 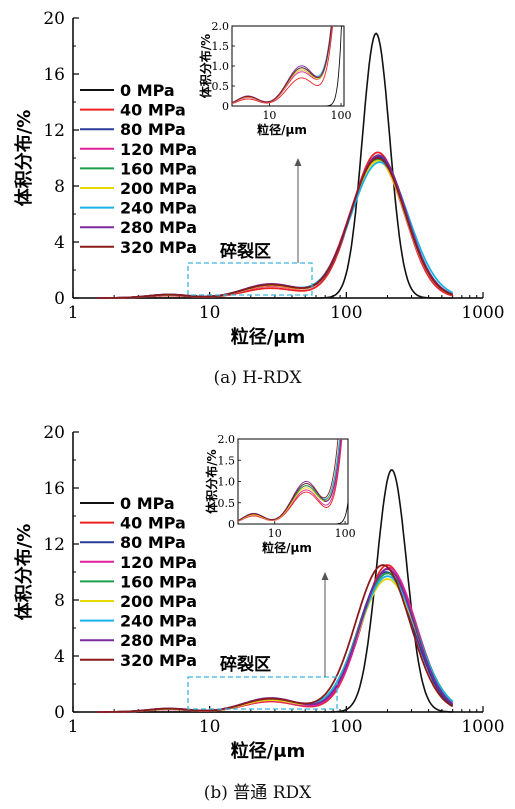 I want to click on caption-b: (b) 普通 RDX, so click(x=257, y=793).